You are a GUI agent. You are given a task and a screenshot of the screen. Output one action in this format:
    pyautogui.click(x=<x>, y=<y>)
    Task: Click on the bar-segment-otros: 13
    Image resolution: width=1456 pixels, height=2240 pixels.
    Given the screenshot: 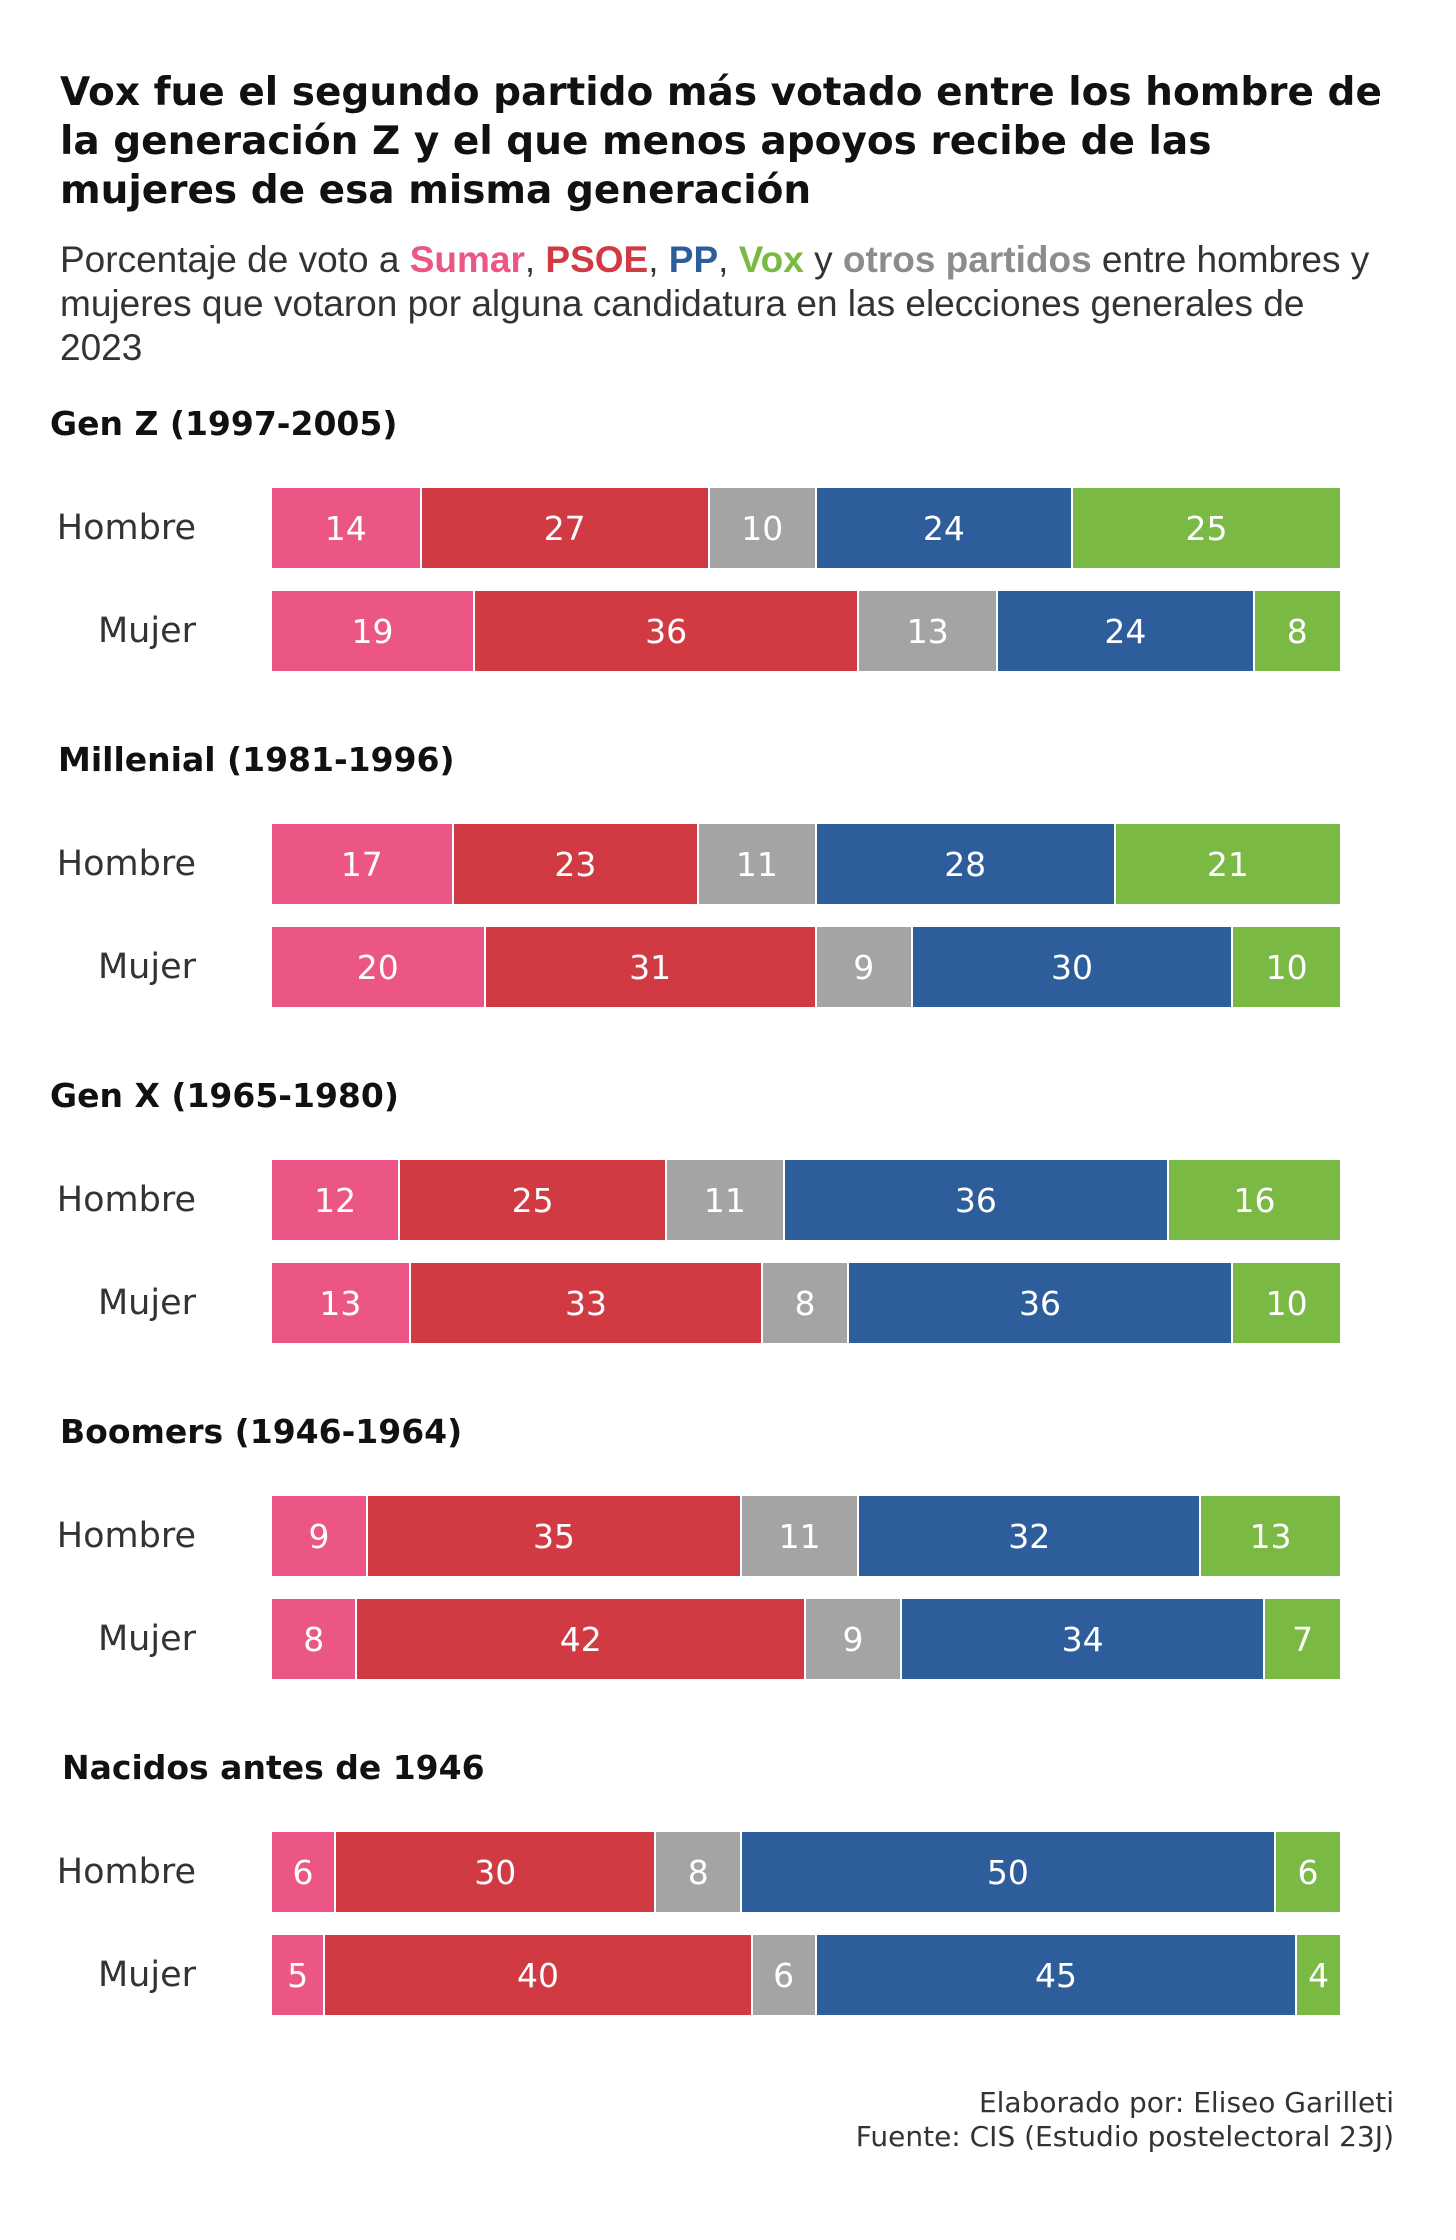 What is the action you would take?
    pyautogui.click(x=929, y=631)
    